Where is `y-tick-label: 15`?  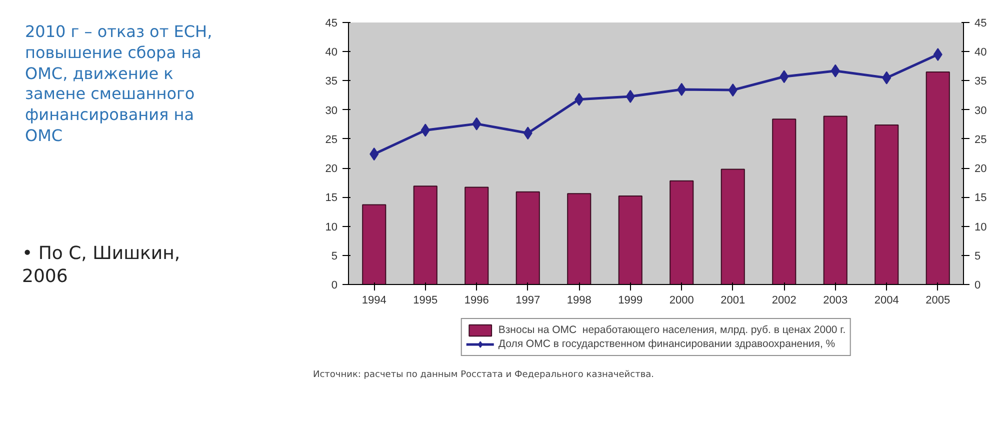
y-tick-label: 15 is located at coordinates (331, 198).